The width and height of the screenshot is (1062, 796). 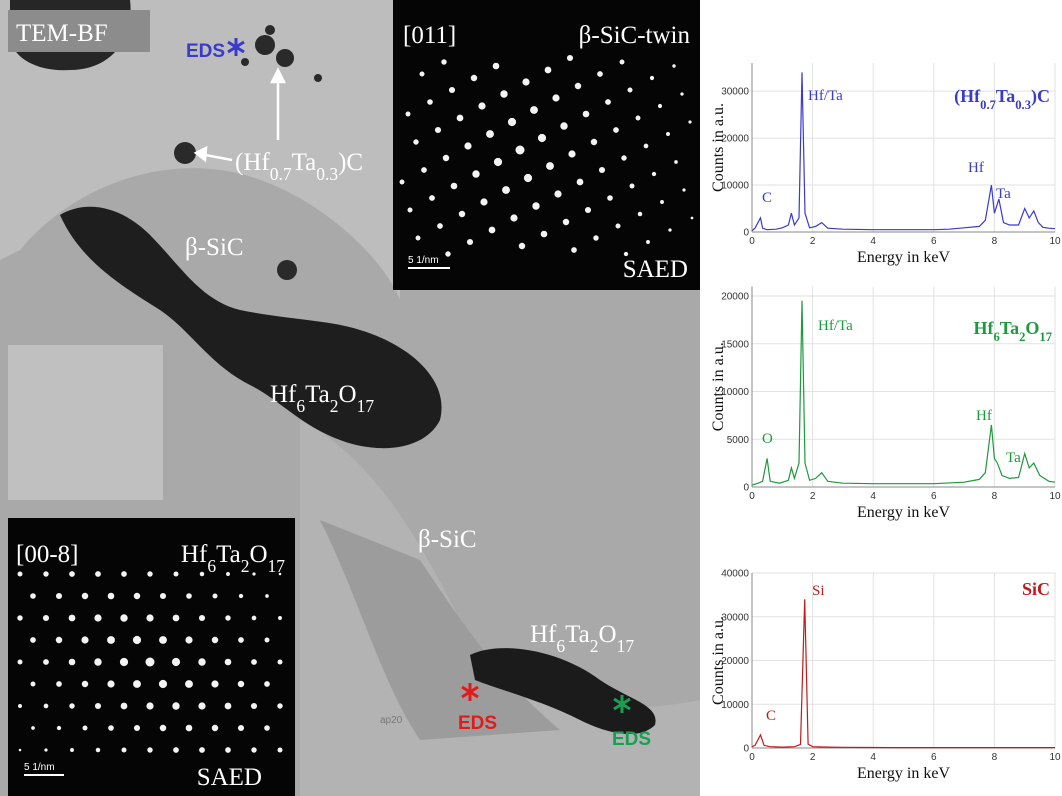 What do you see at coordinates (873, 757) in the screenshot?
I see `x-tick-label: 4` at bounding box center [873, 757].